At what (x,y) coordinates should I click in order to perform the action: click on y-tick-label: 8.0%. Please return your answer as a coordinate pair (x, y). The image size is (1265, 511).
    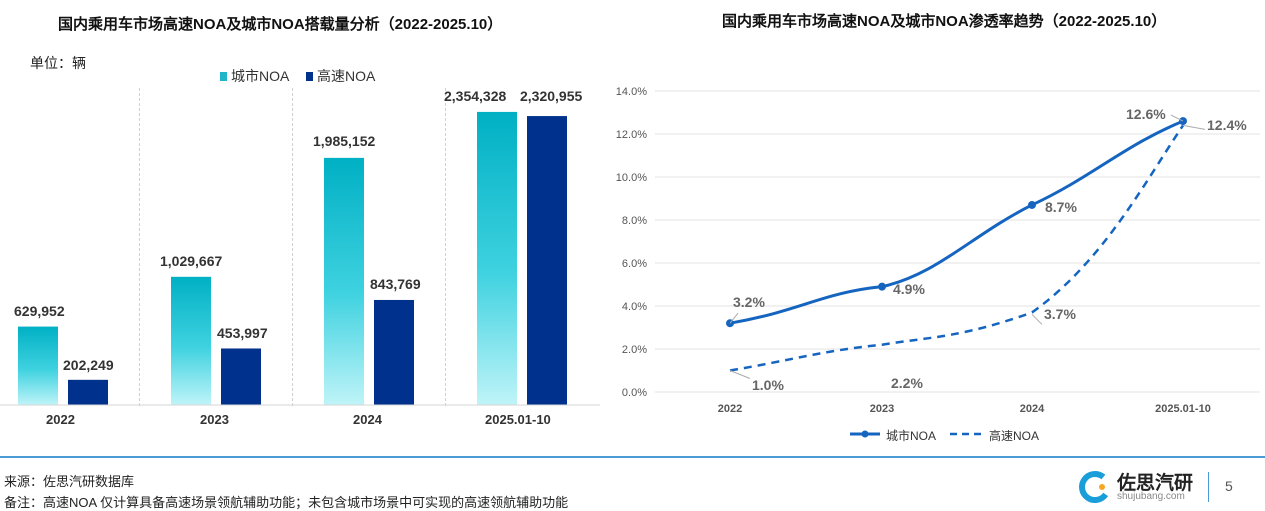
    Looking at the image, I should click on (634, 221).